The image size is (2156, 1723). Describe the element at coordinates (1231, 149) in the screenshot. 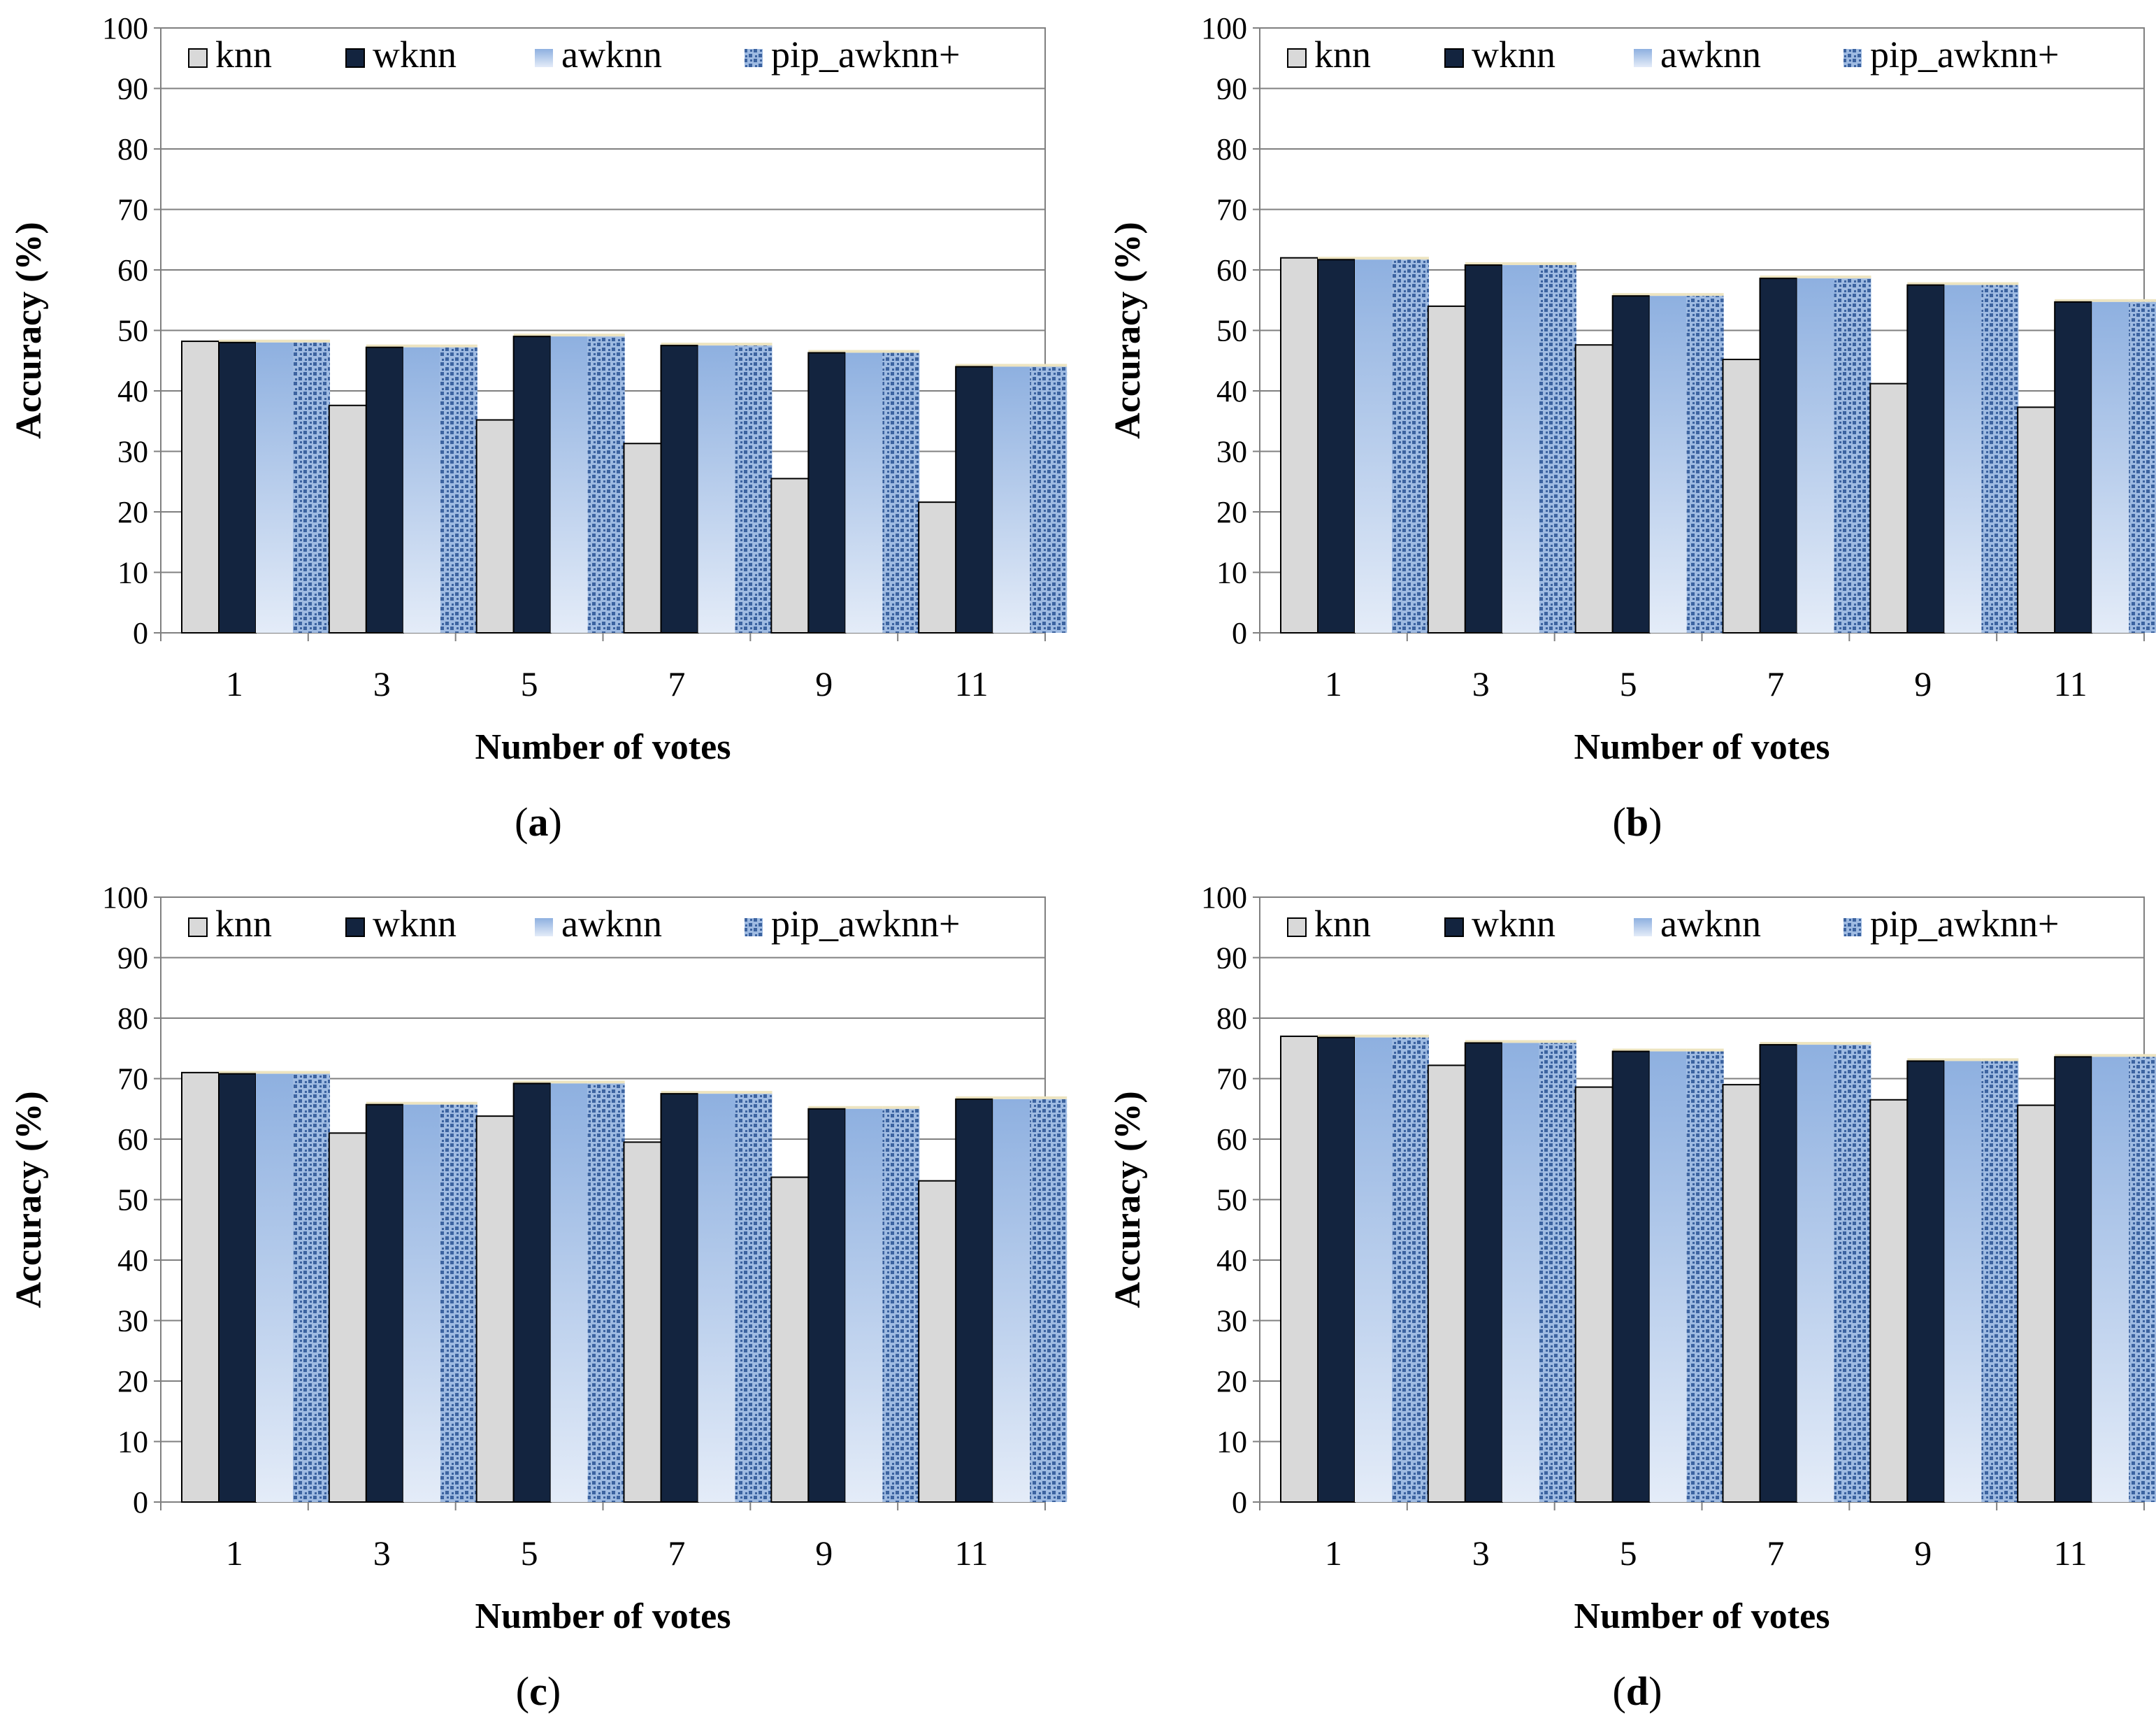

I see `y-tick-label: 80` at that location.